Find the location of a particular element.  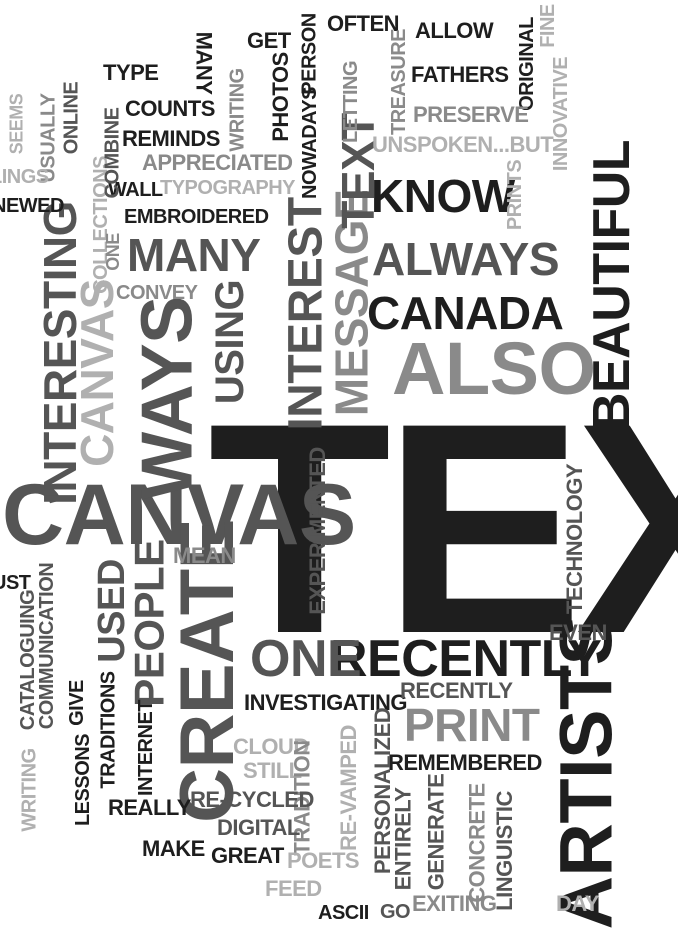

cloud-word: EXITING is located at coordinates (454, 903).